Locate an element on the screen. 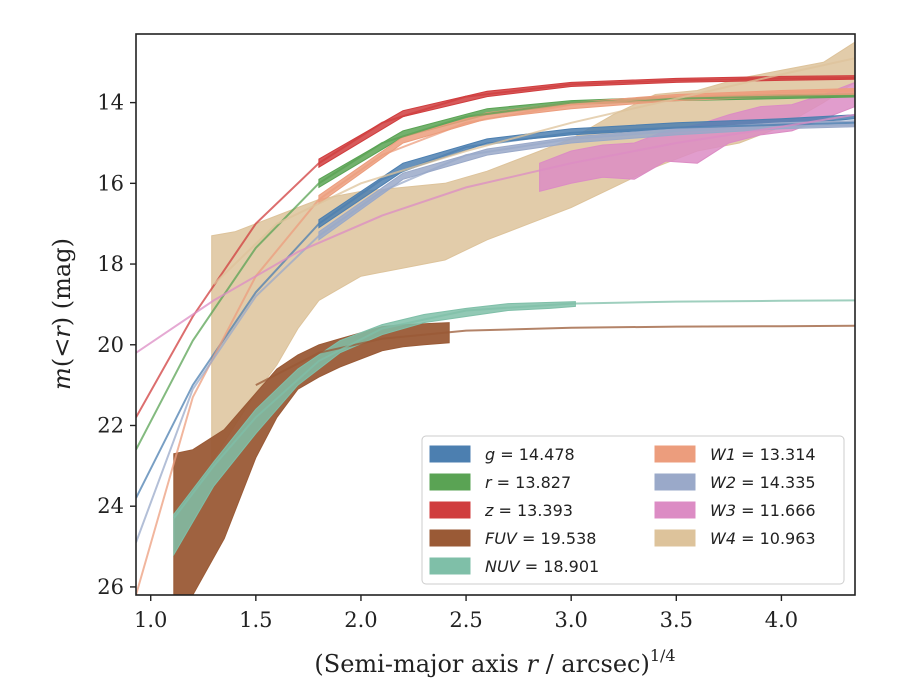 The height and width of the screenshot is (700, 900). legend-label-z: z = 13.393 is located at coordinates (528, 510).